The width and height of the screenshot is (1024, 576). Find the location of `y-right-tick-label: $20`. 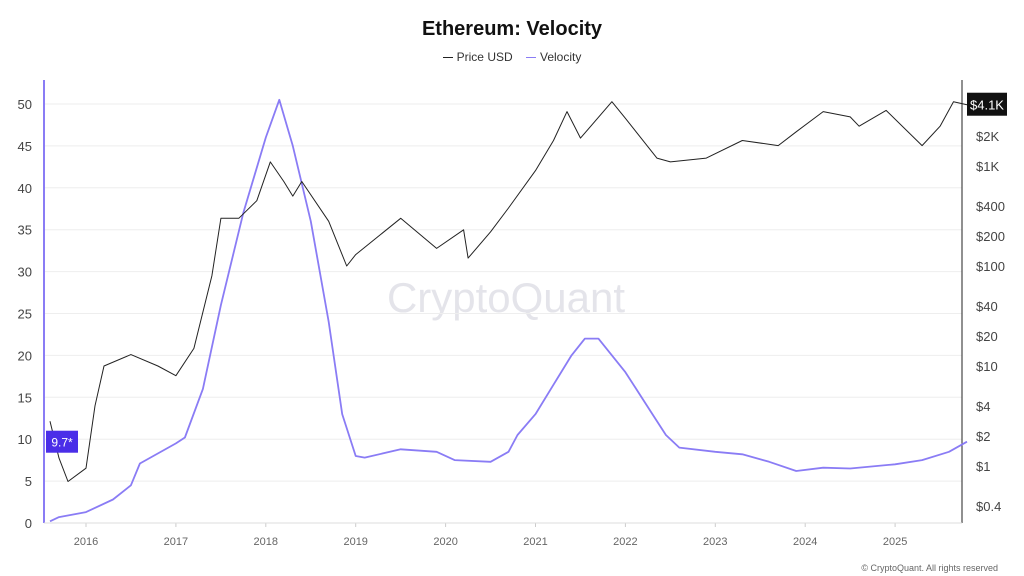

y-right-tick-label: $20 is located at coordinates (987, 336).